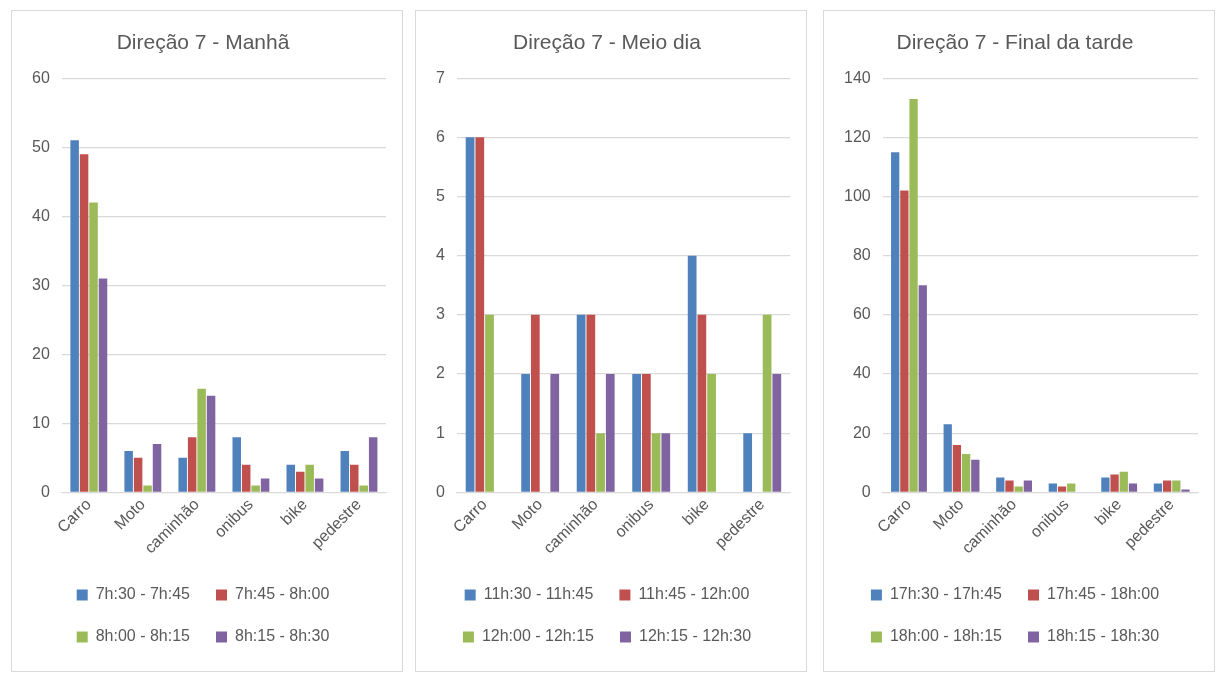 Image resolution: width=1217 pixels, height=673 pixels. What do you see at coordinates (203, 42) in the screenshot?
I see `chart-title: Direção 7 - Manhã` at bounding box center [203, 42].